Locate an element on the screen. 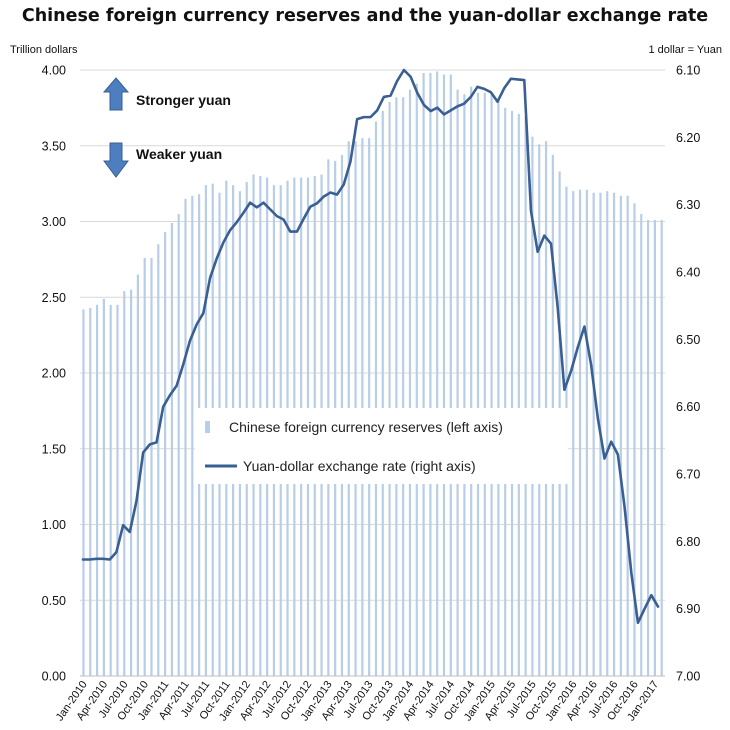  legend-bar-swatch is located at coordinates (207, 427).